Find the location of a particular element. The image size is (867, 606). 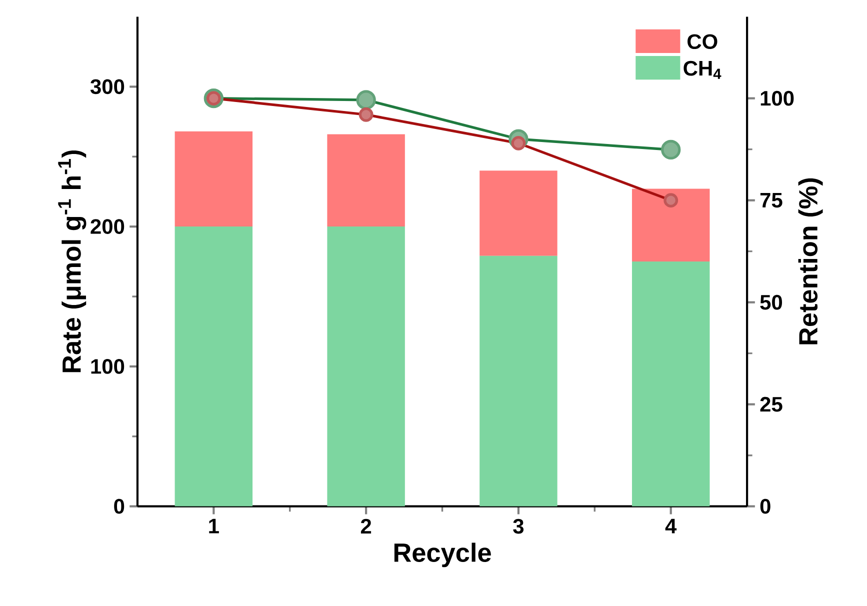

y2-tick-label: 0 is located at coordinates (765, 506).